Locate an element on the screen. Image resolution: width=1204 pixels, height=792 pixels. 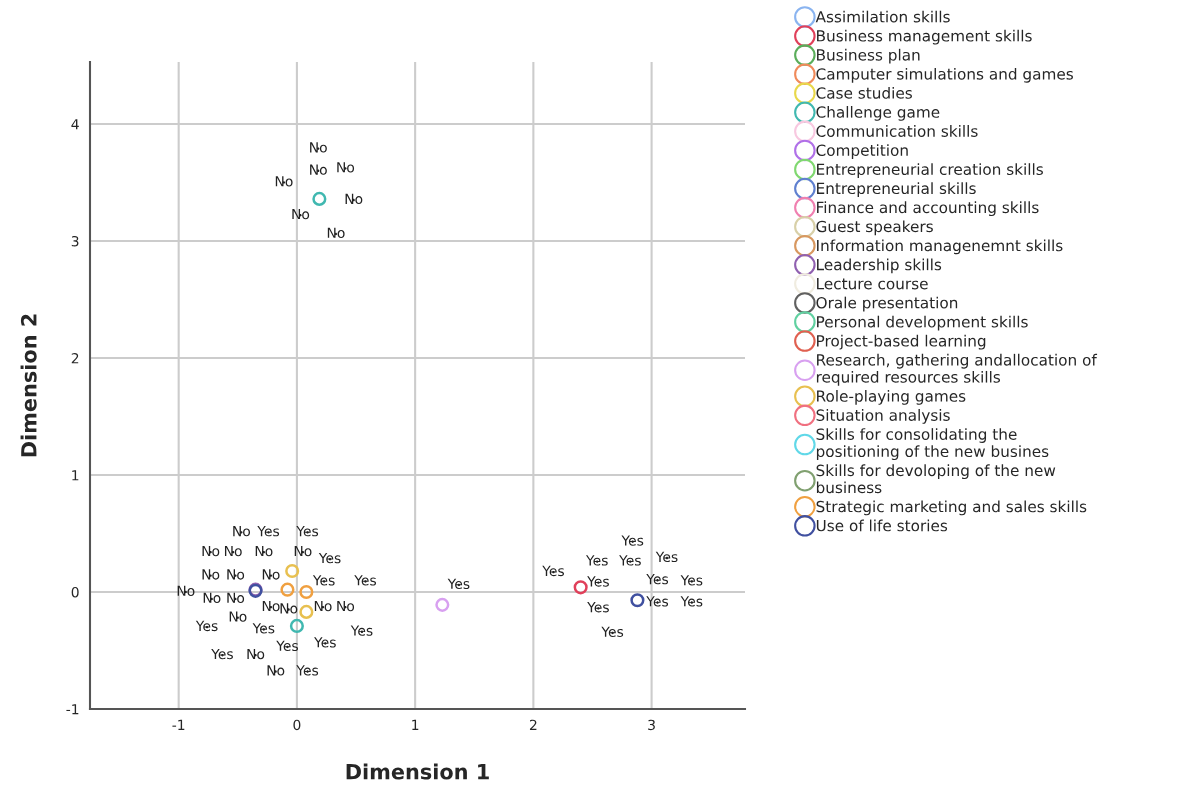
legend-label: Situation analysis is located at coordinates (883, 416).